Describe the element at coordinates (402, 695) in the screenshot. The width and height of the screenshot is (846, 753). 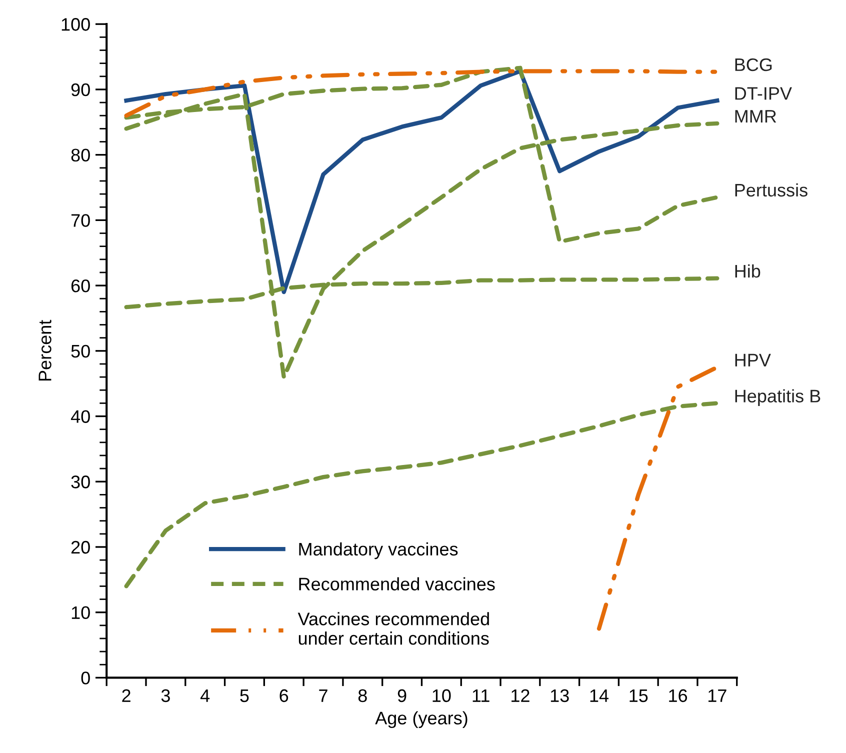
I see `x-tick-label: 9` at that location.